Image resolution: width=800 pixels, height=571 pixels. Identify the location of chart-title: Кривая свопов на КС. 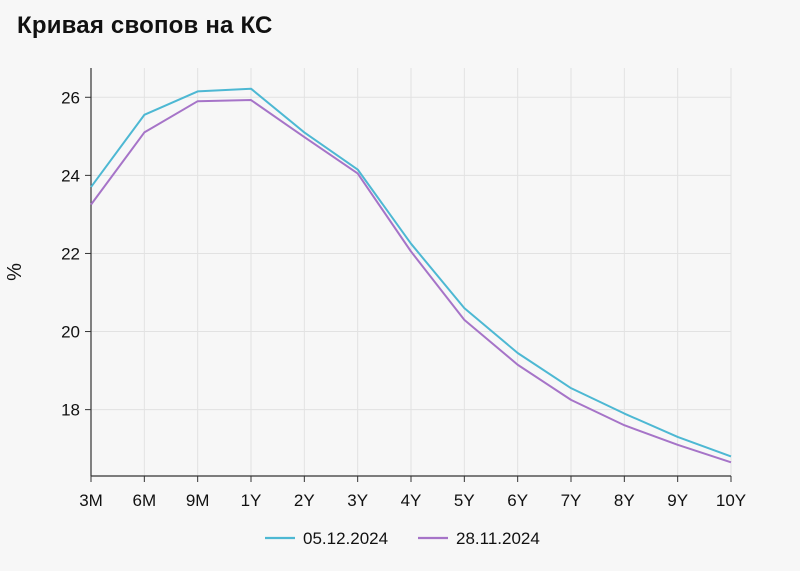
(145, 25).